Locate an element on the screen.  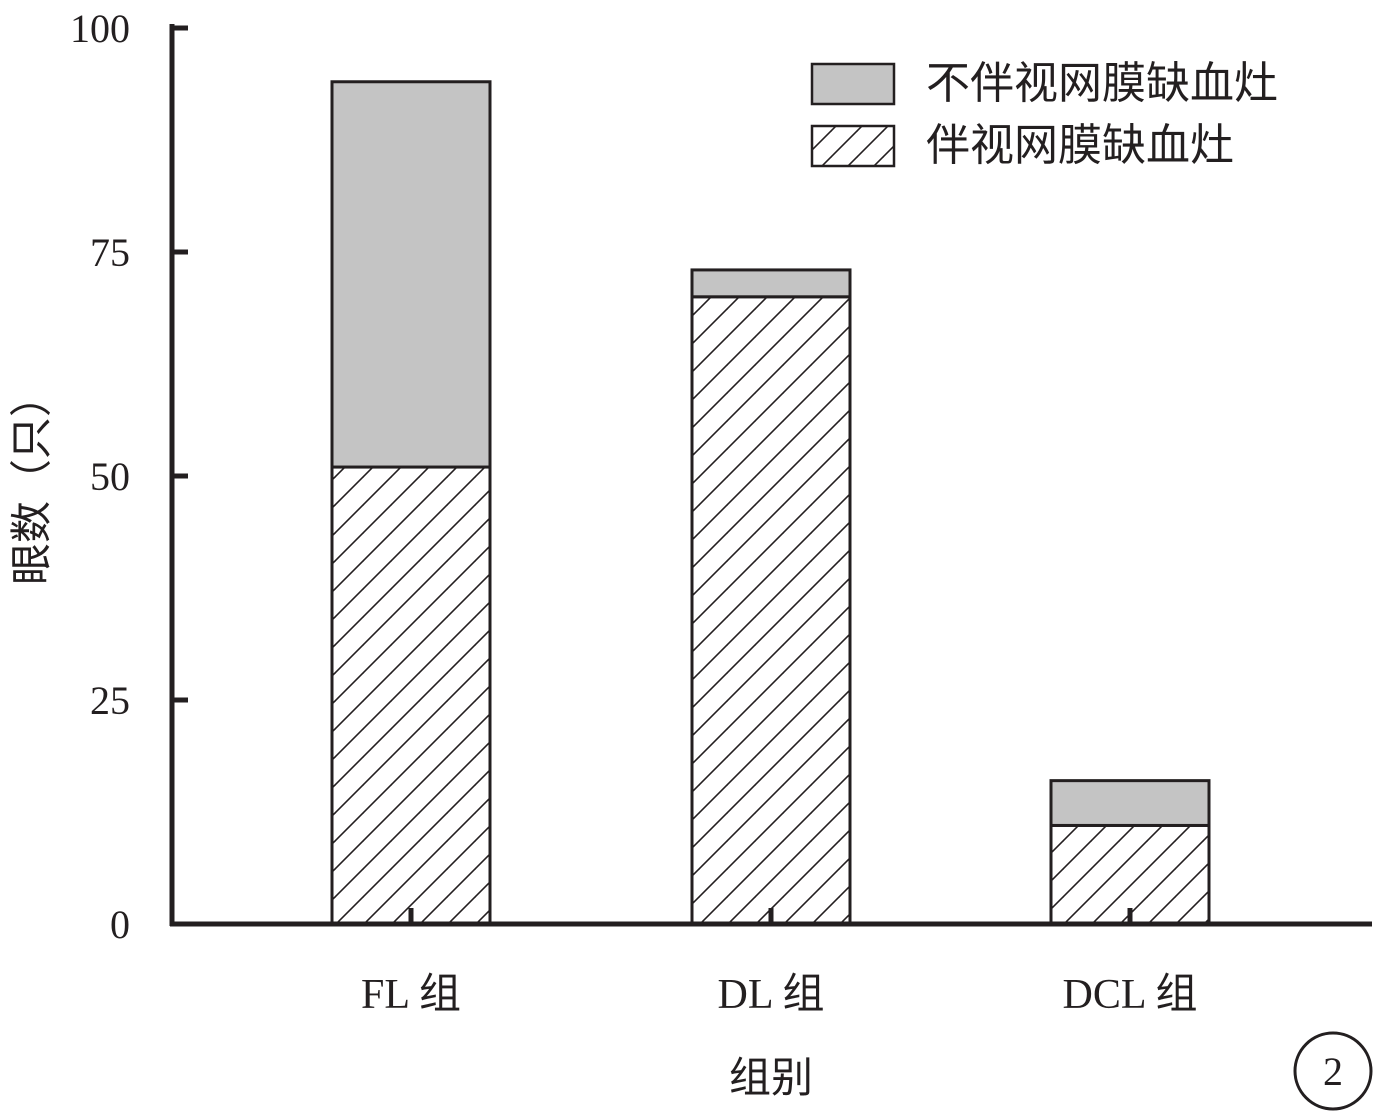
x-tick-label-1: FL 组 is located at coordinates (411, 995).